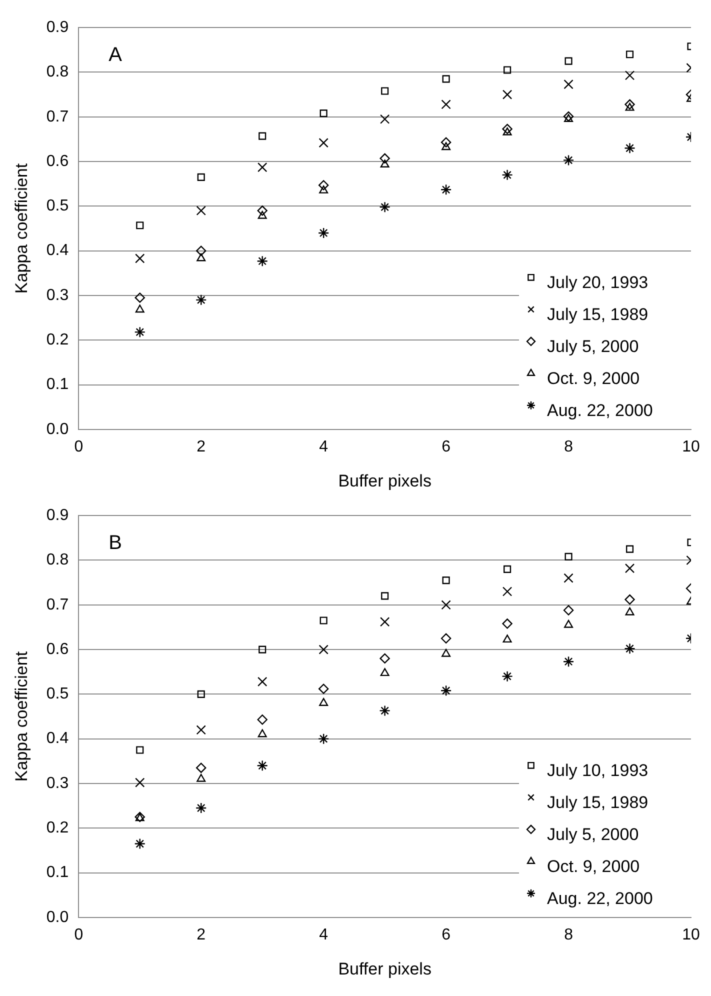  I want to click on legend-label: July 20, 1993, so click(597, 282).